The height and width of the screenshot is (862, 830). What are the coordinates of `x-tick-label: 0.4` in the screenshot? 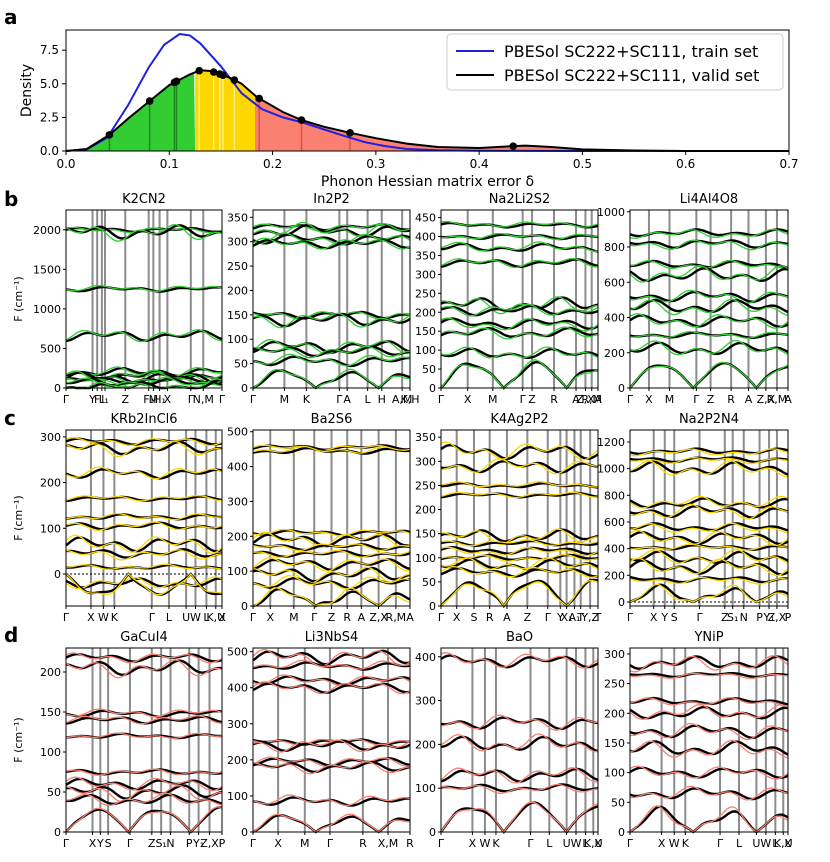 It's located at (479, 164).